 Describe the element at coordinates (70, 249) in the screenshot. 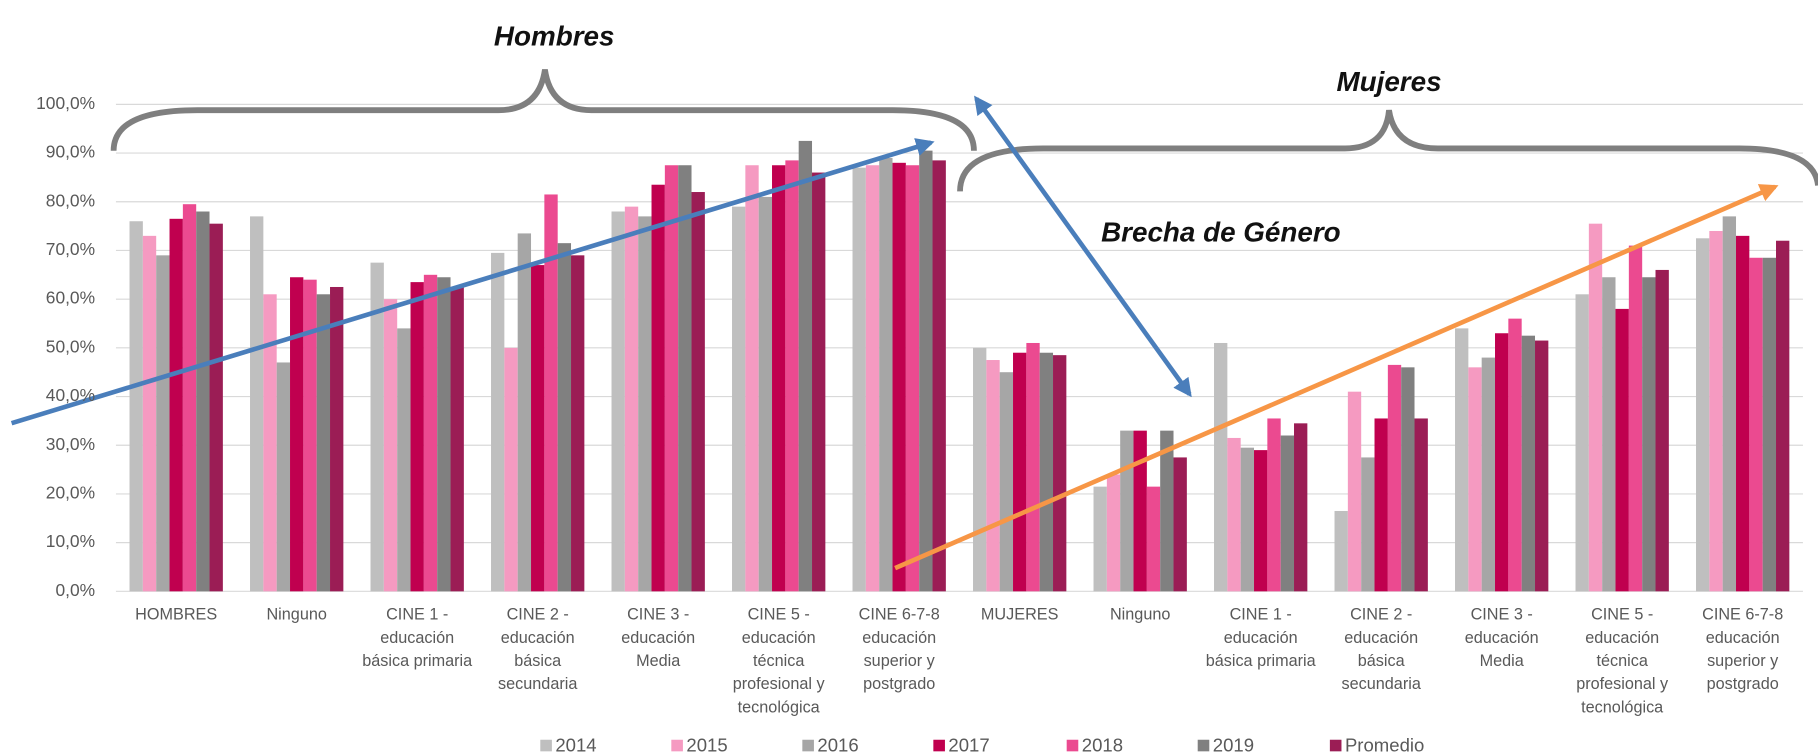

I see `y-tick-label: 70,0%` at that location.